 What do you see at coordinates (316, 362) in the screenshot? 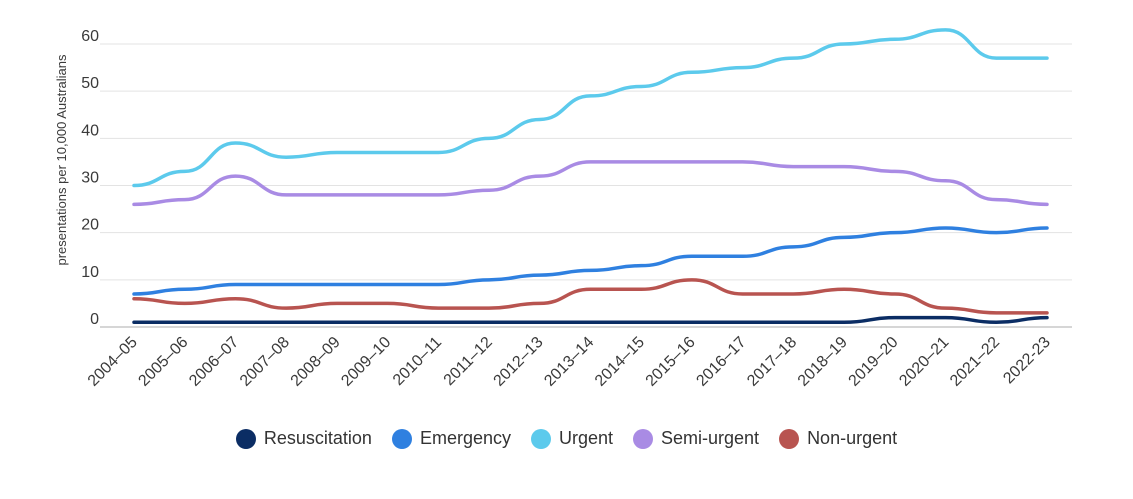
I see `x-tick-label: 2008–09` at bounding box center [316, 362].